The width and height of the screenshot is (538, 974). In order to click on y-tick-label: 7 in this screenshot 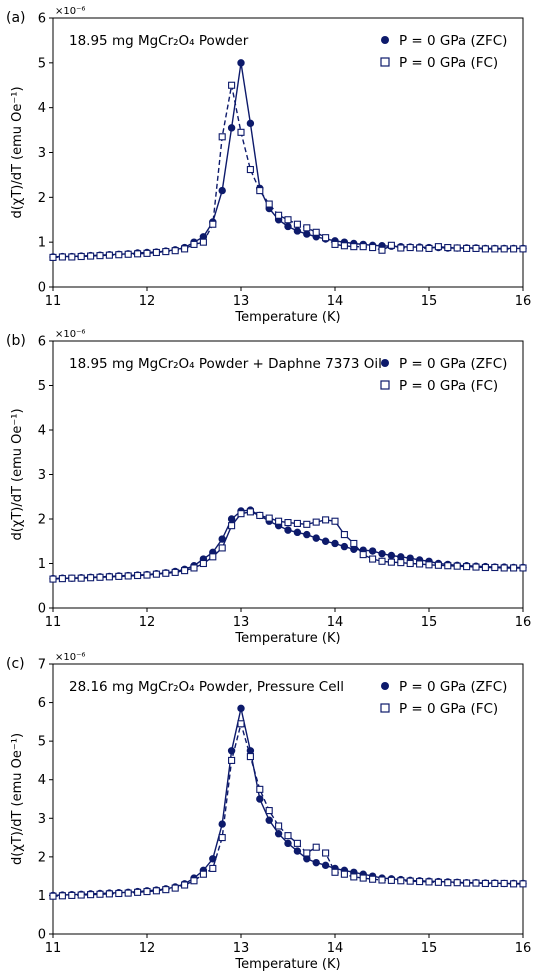, I will do `click(42, 665)`.